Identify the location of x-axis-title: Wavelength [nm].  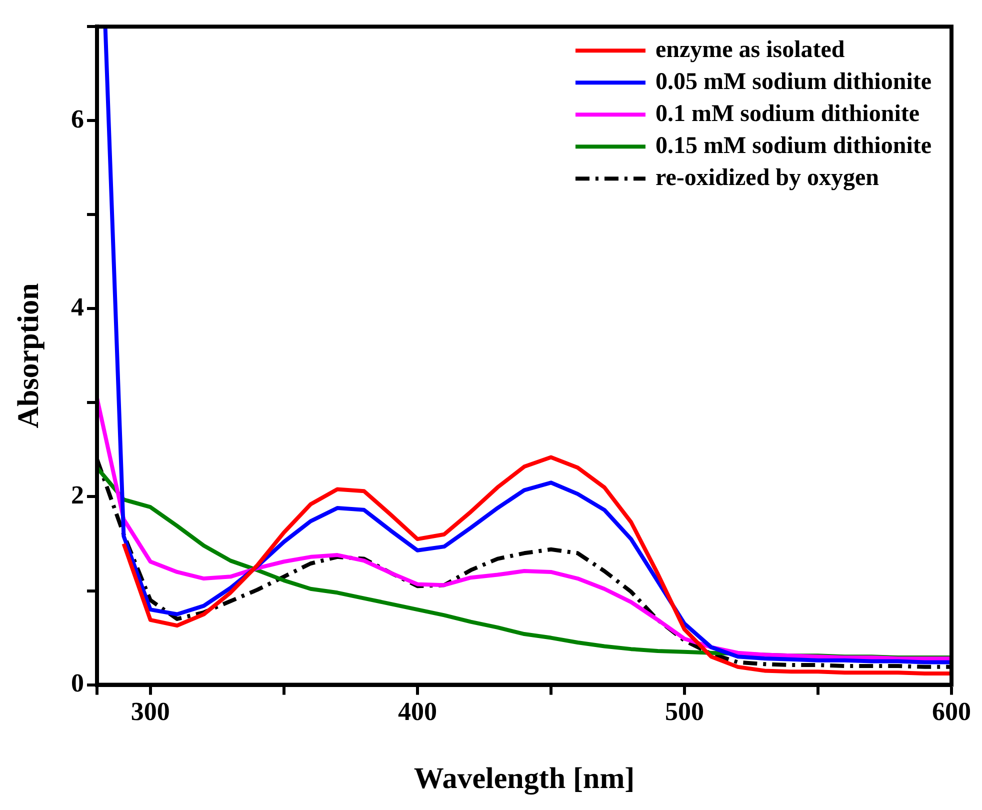
(524, 778).